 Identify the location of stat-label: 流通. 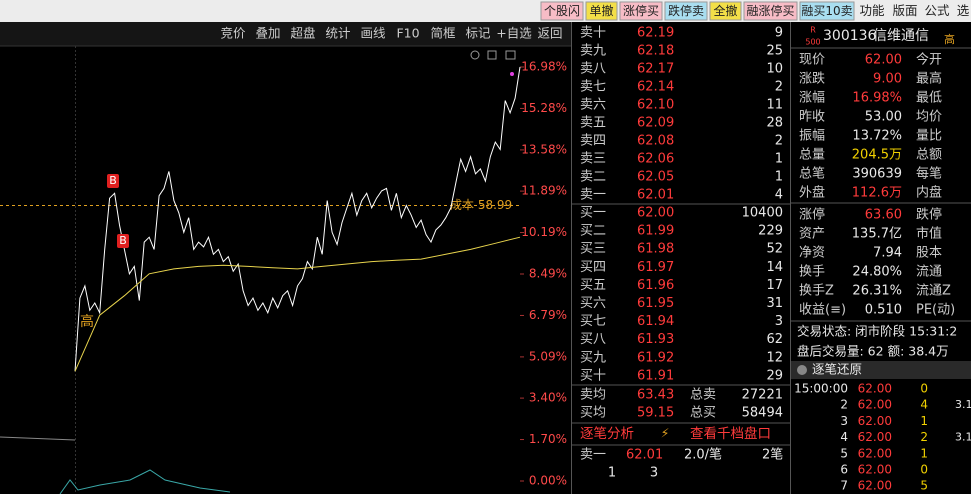
(929, 272).